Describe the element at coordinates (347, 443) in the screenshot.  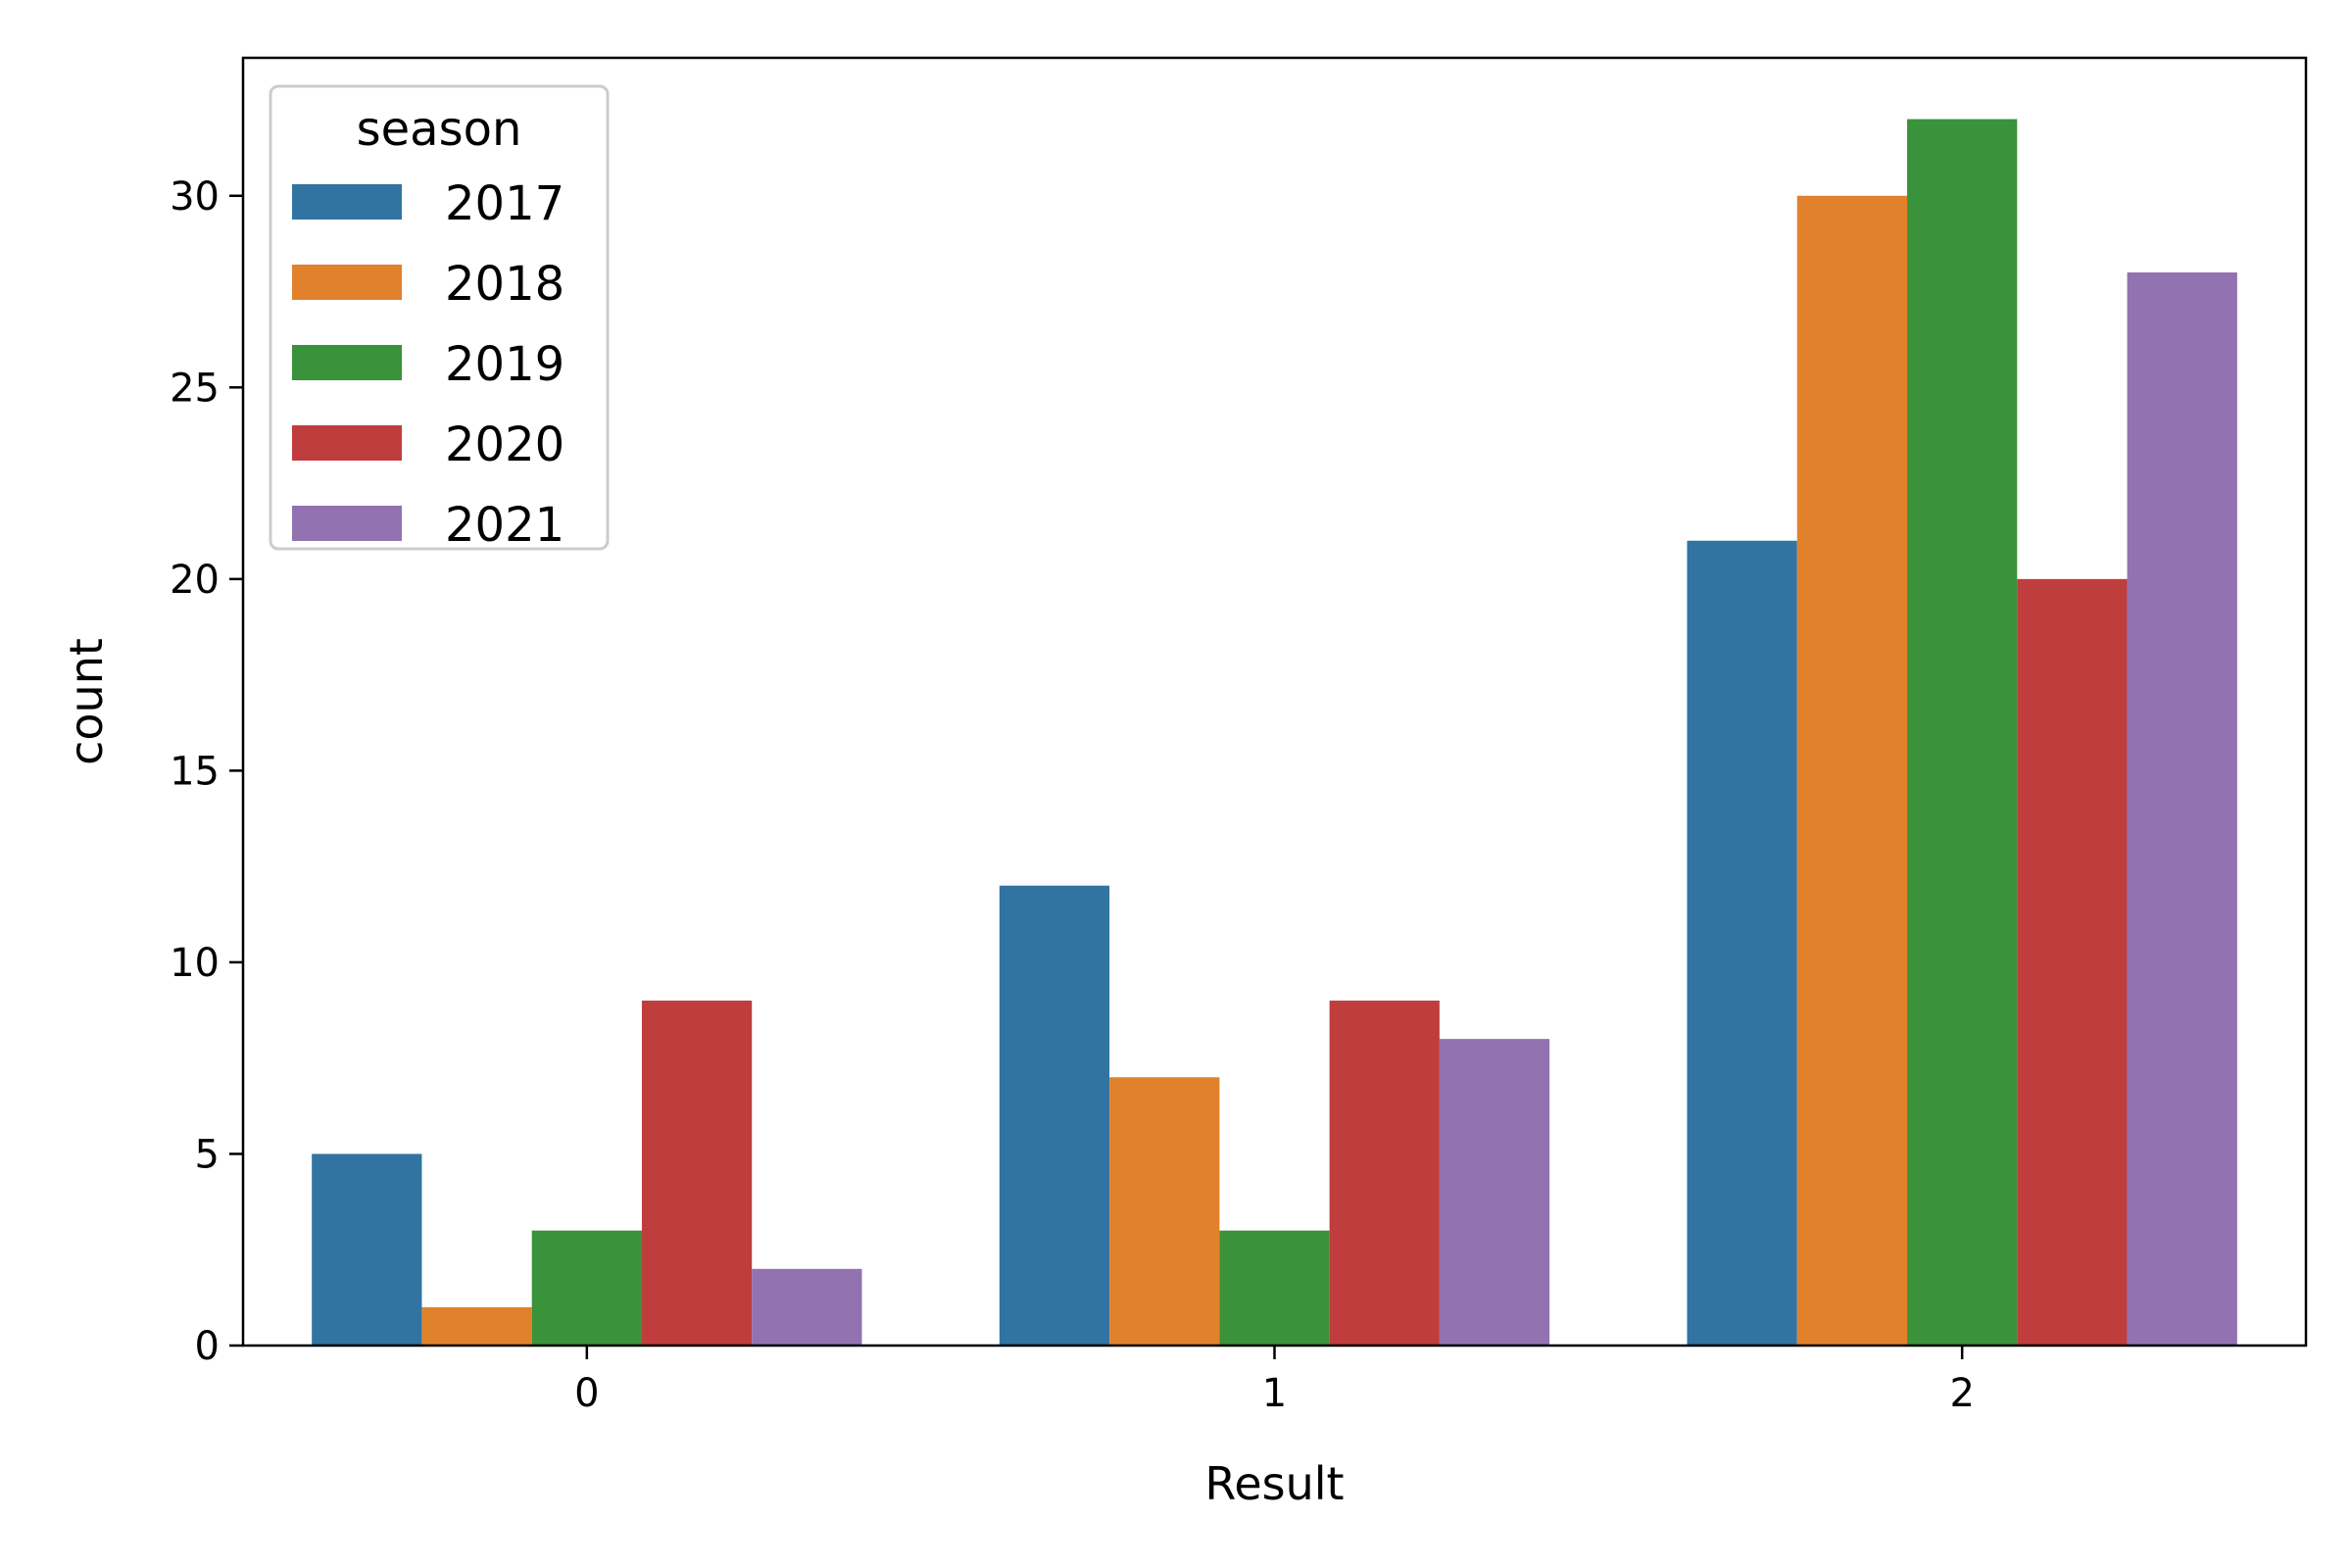
I see `legend-swatch-2020` at that location.